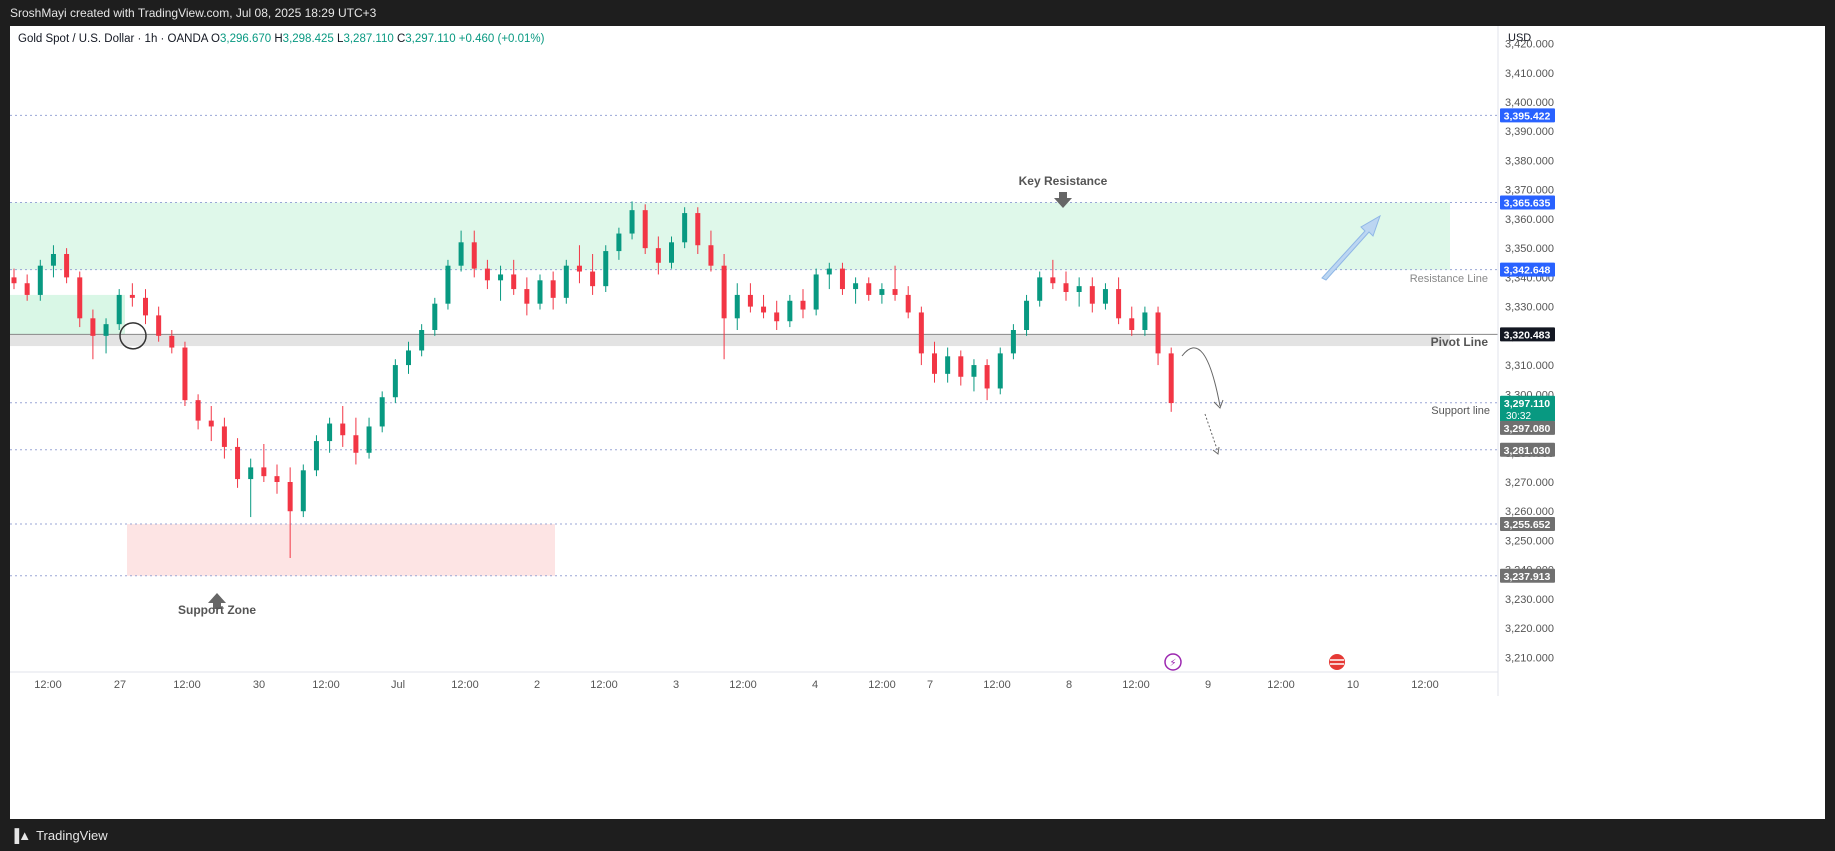 The width and height of the screenshot is (1835, 851). I want to click on down-arrow-icon, so click(1063, 200).